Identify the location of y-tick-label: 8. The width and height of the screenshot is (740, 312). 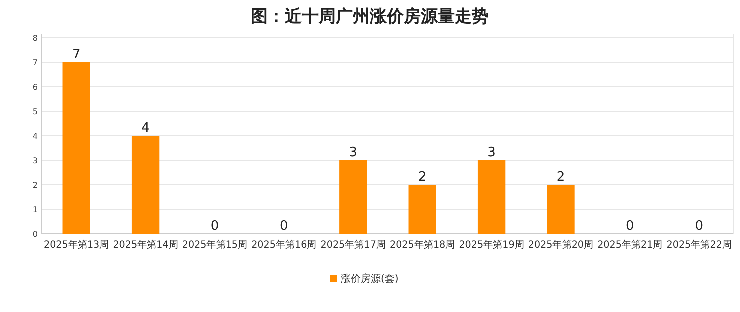
(35, 38).